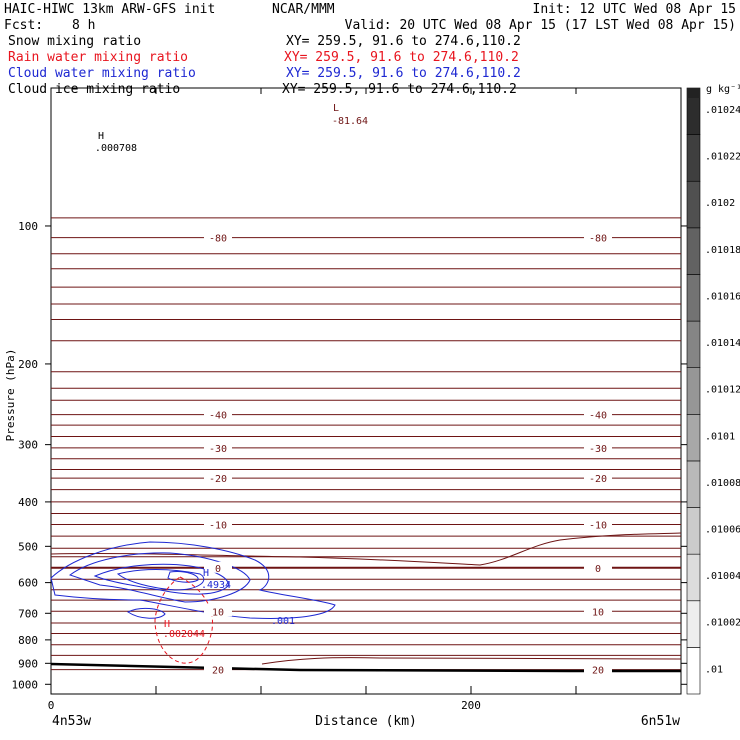  Describe the element at coordinates (184, 634) in the screenshot. I see `rain-water-max-value: .002044` at that location.